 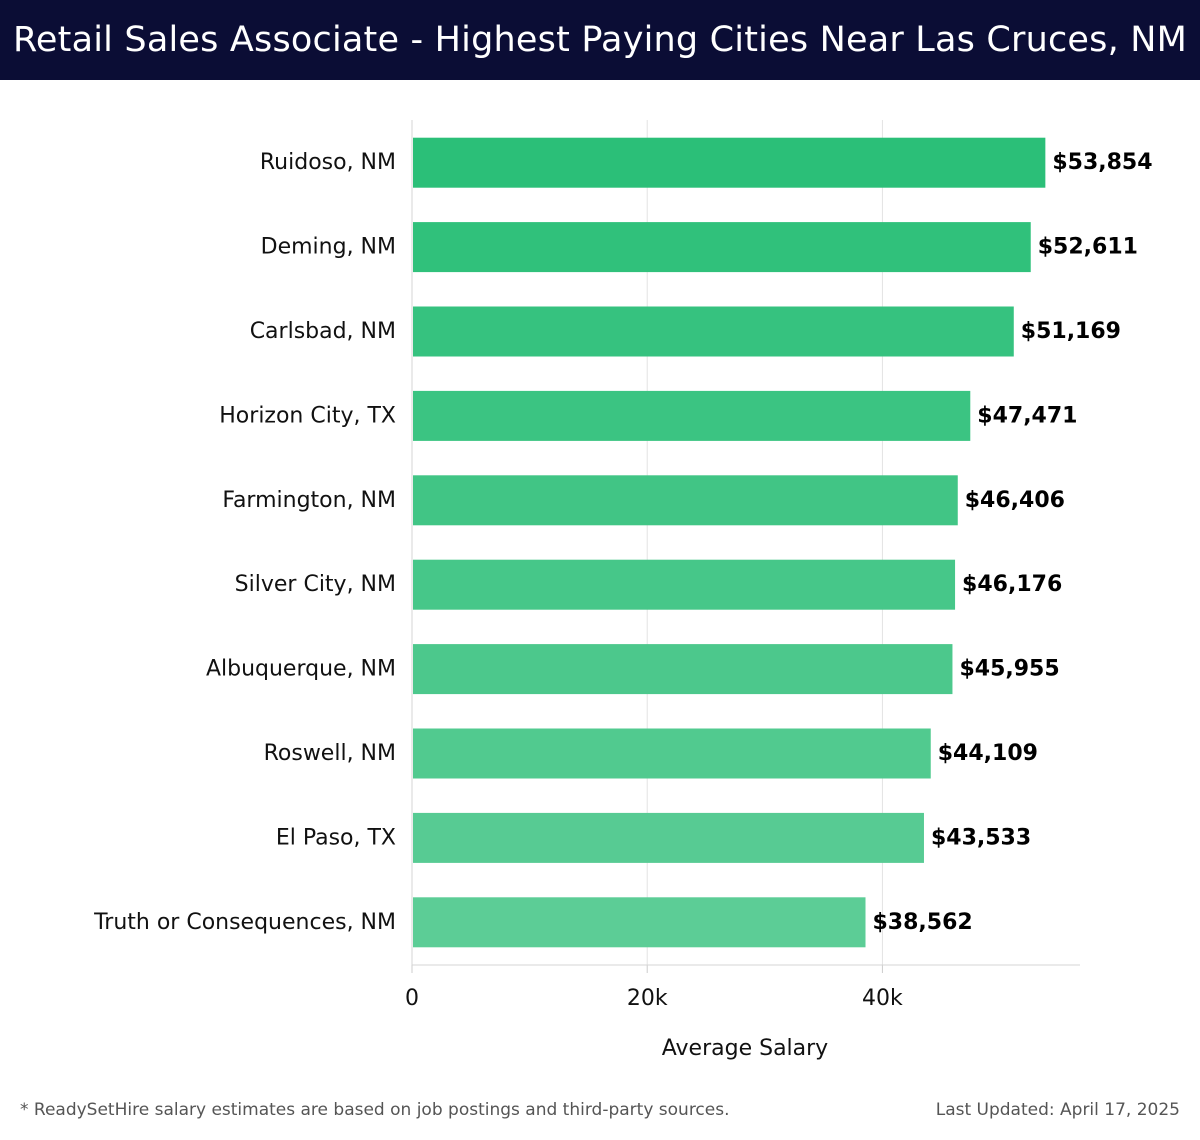 What do you see at coordinates (336, 837) in the screenshot?
I see `category-label: El Paso, TX` at bounding box center [336, 837].